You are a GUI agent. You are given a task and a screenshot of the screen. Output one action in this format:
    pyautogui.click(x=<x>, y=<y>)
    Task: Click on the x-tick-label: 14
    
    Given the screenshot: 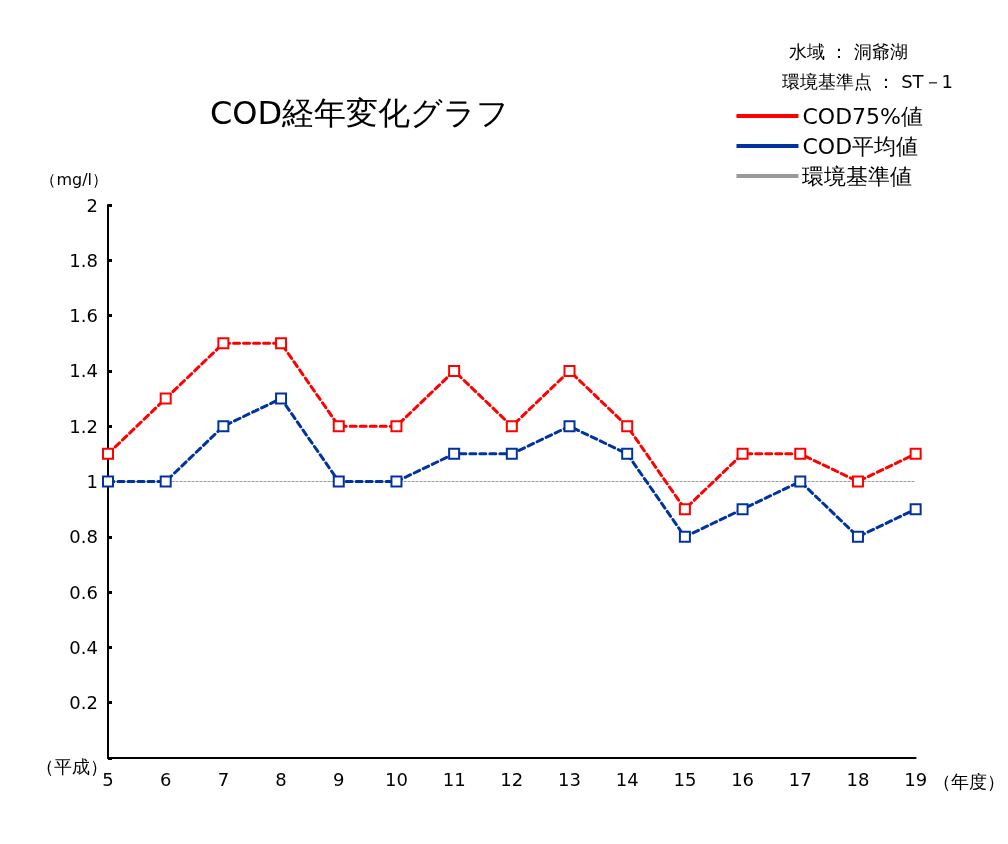 What is the action you would take?
    pyautogui.click(x=627, y=779)
    